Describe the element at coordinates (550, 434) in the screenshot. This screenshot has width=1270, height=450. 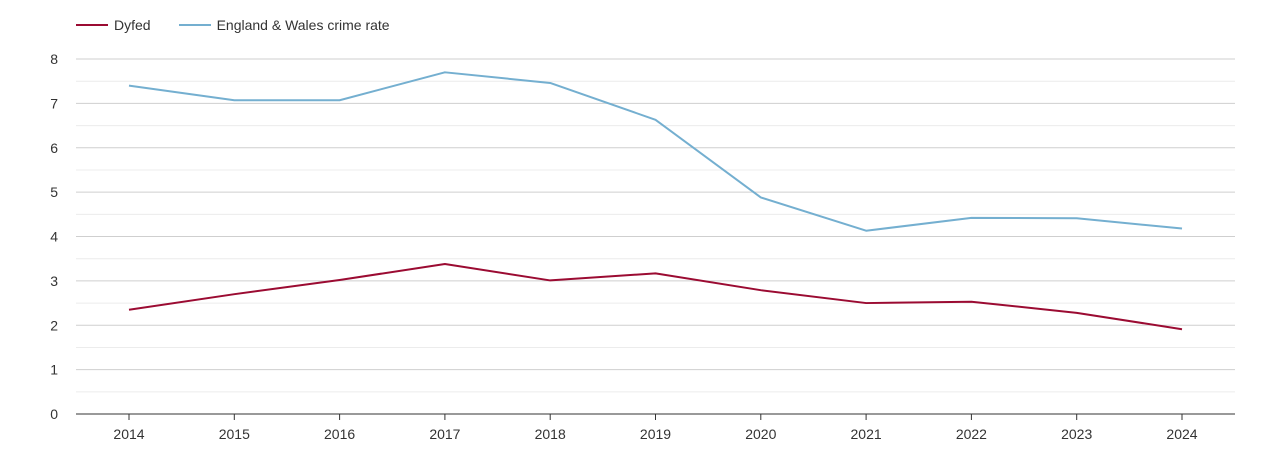
I see `x-tick-label: 2018` at that location.